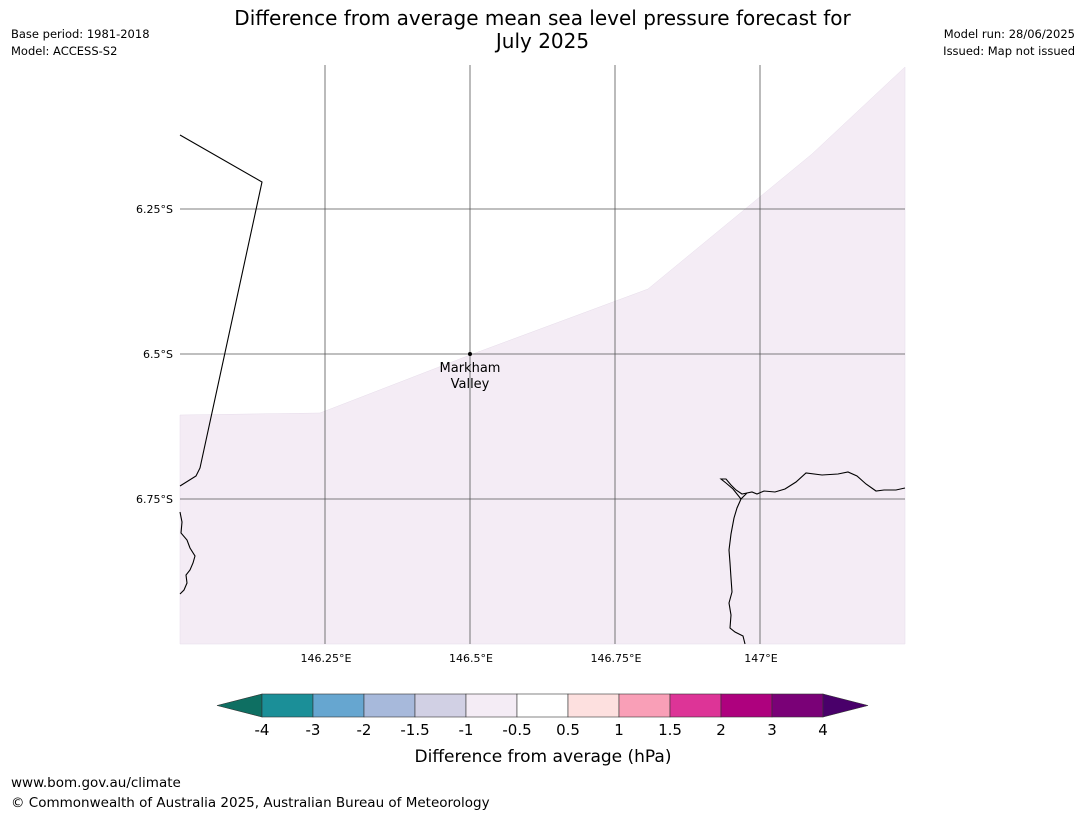 Image resolution: width=1085 pixels, height=816 pixels. What do you see at coordinates (471, 658) in the screenshot?
I see `lon-label-1465: 146.5°E` at bounding box center [471, 658].